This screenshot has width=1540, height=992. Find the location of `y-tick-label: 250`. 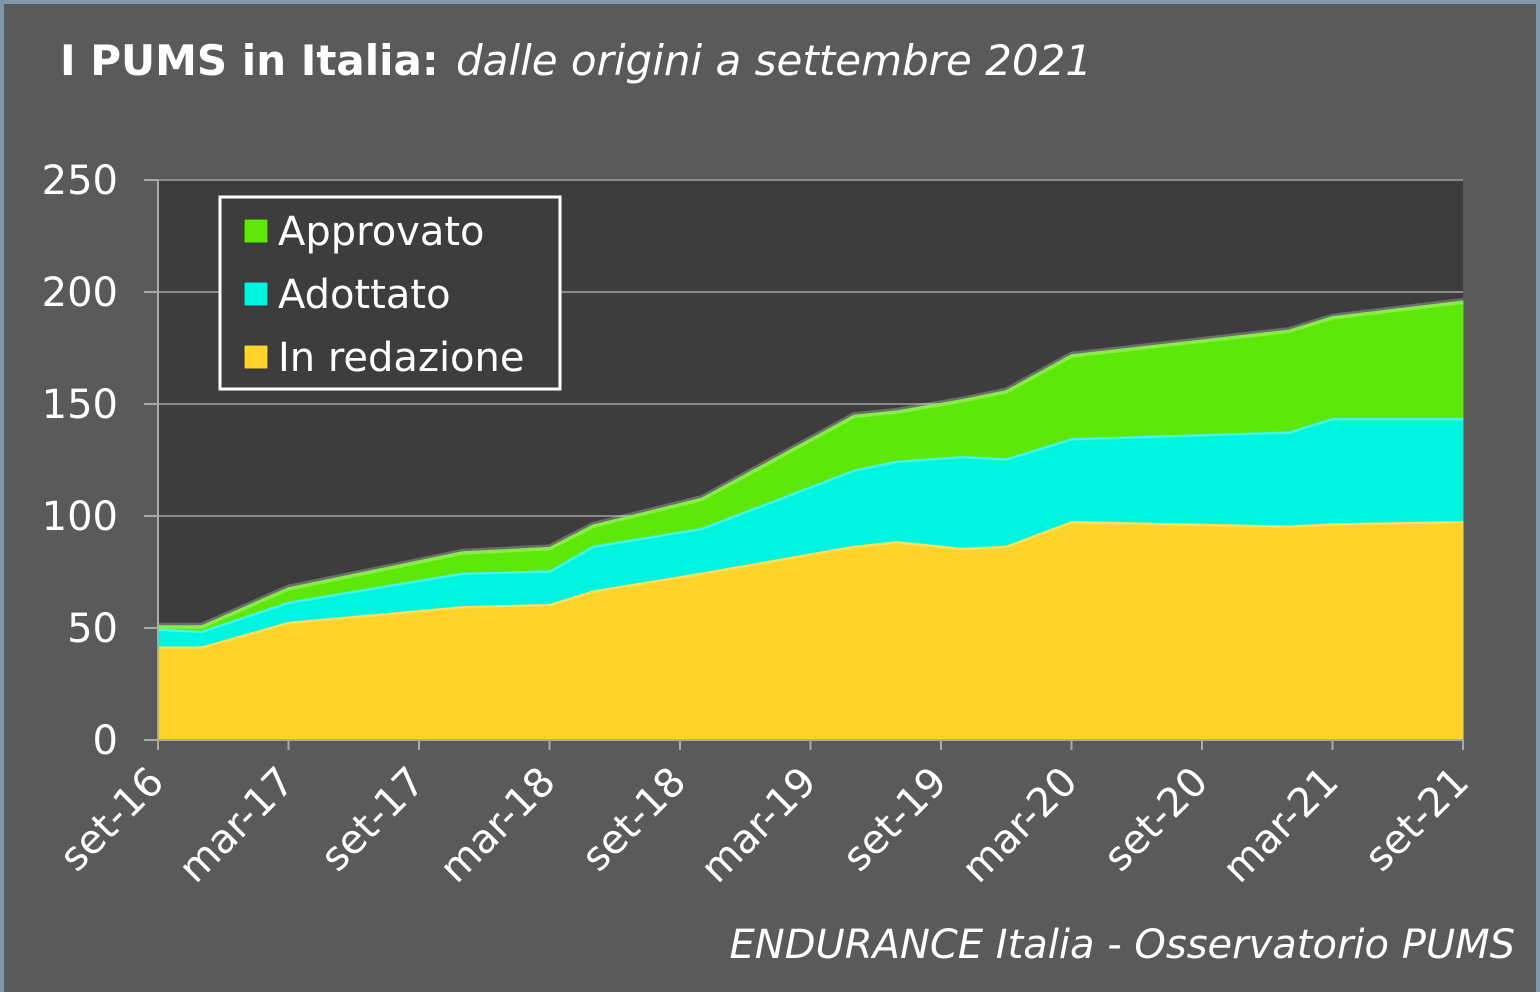

y-tick-label: 250 is located at coordinates (80, 181).